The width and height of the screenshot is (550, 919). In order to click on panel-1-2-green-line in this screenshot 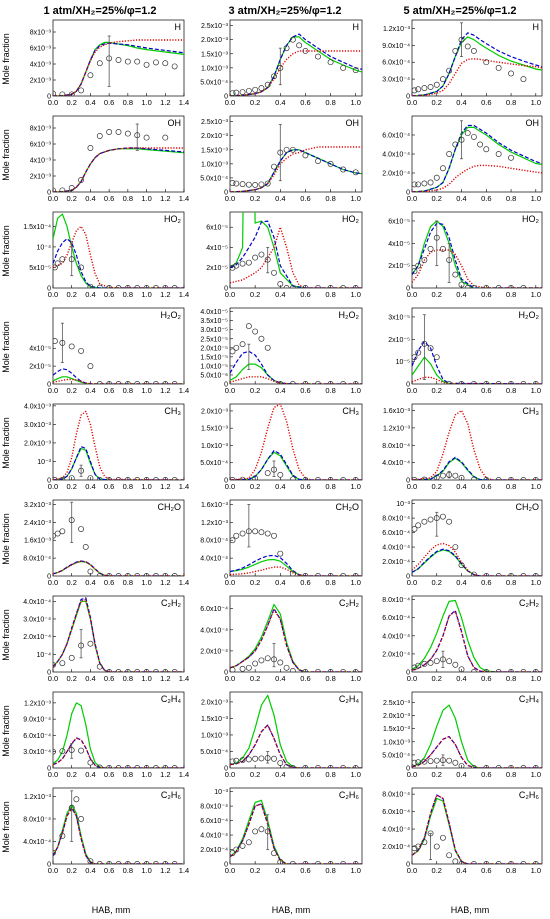, I will do `click(477, 159)`.